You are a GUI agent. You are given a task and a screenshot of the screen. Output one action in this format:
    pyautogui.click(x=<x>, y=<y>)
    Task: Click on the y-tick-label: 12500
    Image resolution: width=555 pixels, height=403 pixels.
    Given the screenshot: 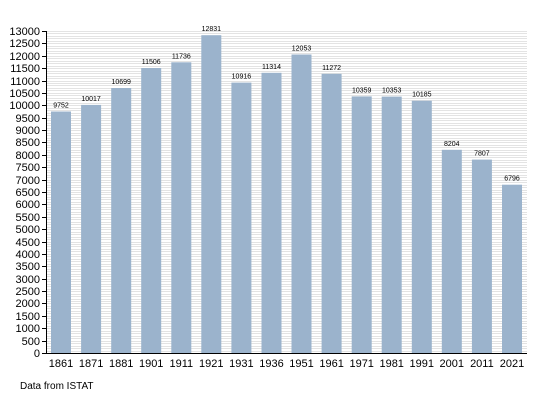 What is the action you would take?
    pyautogui.click(x=24, y=44)
    